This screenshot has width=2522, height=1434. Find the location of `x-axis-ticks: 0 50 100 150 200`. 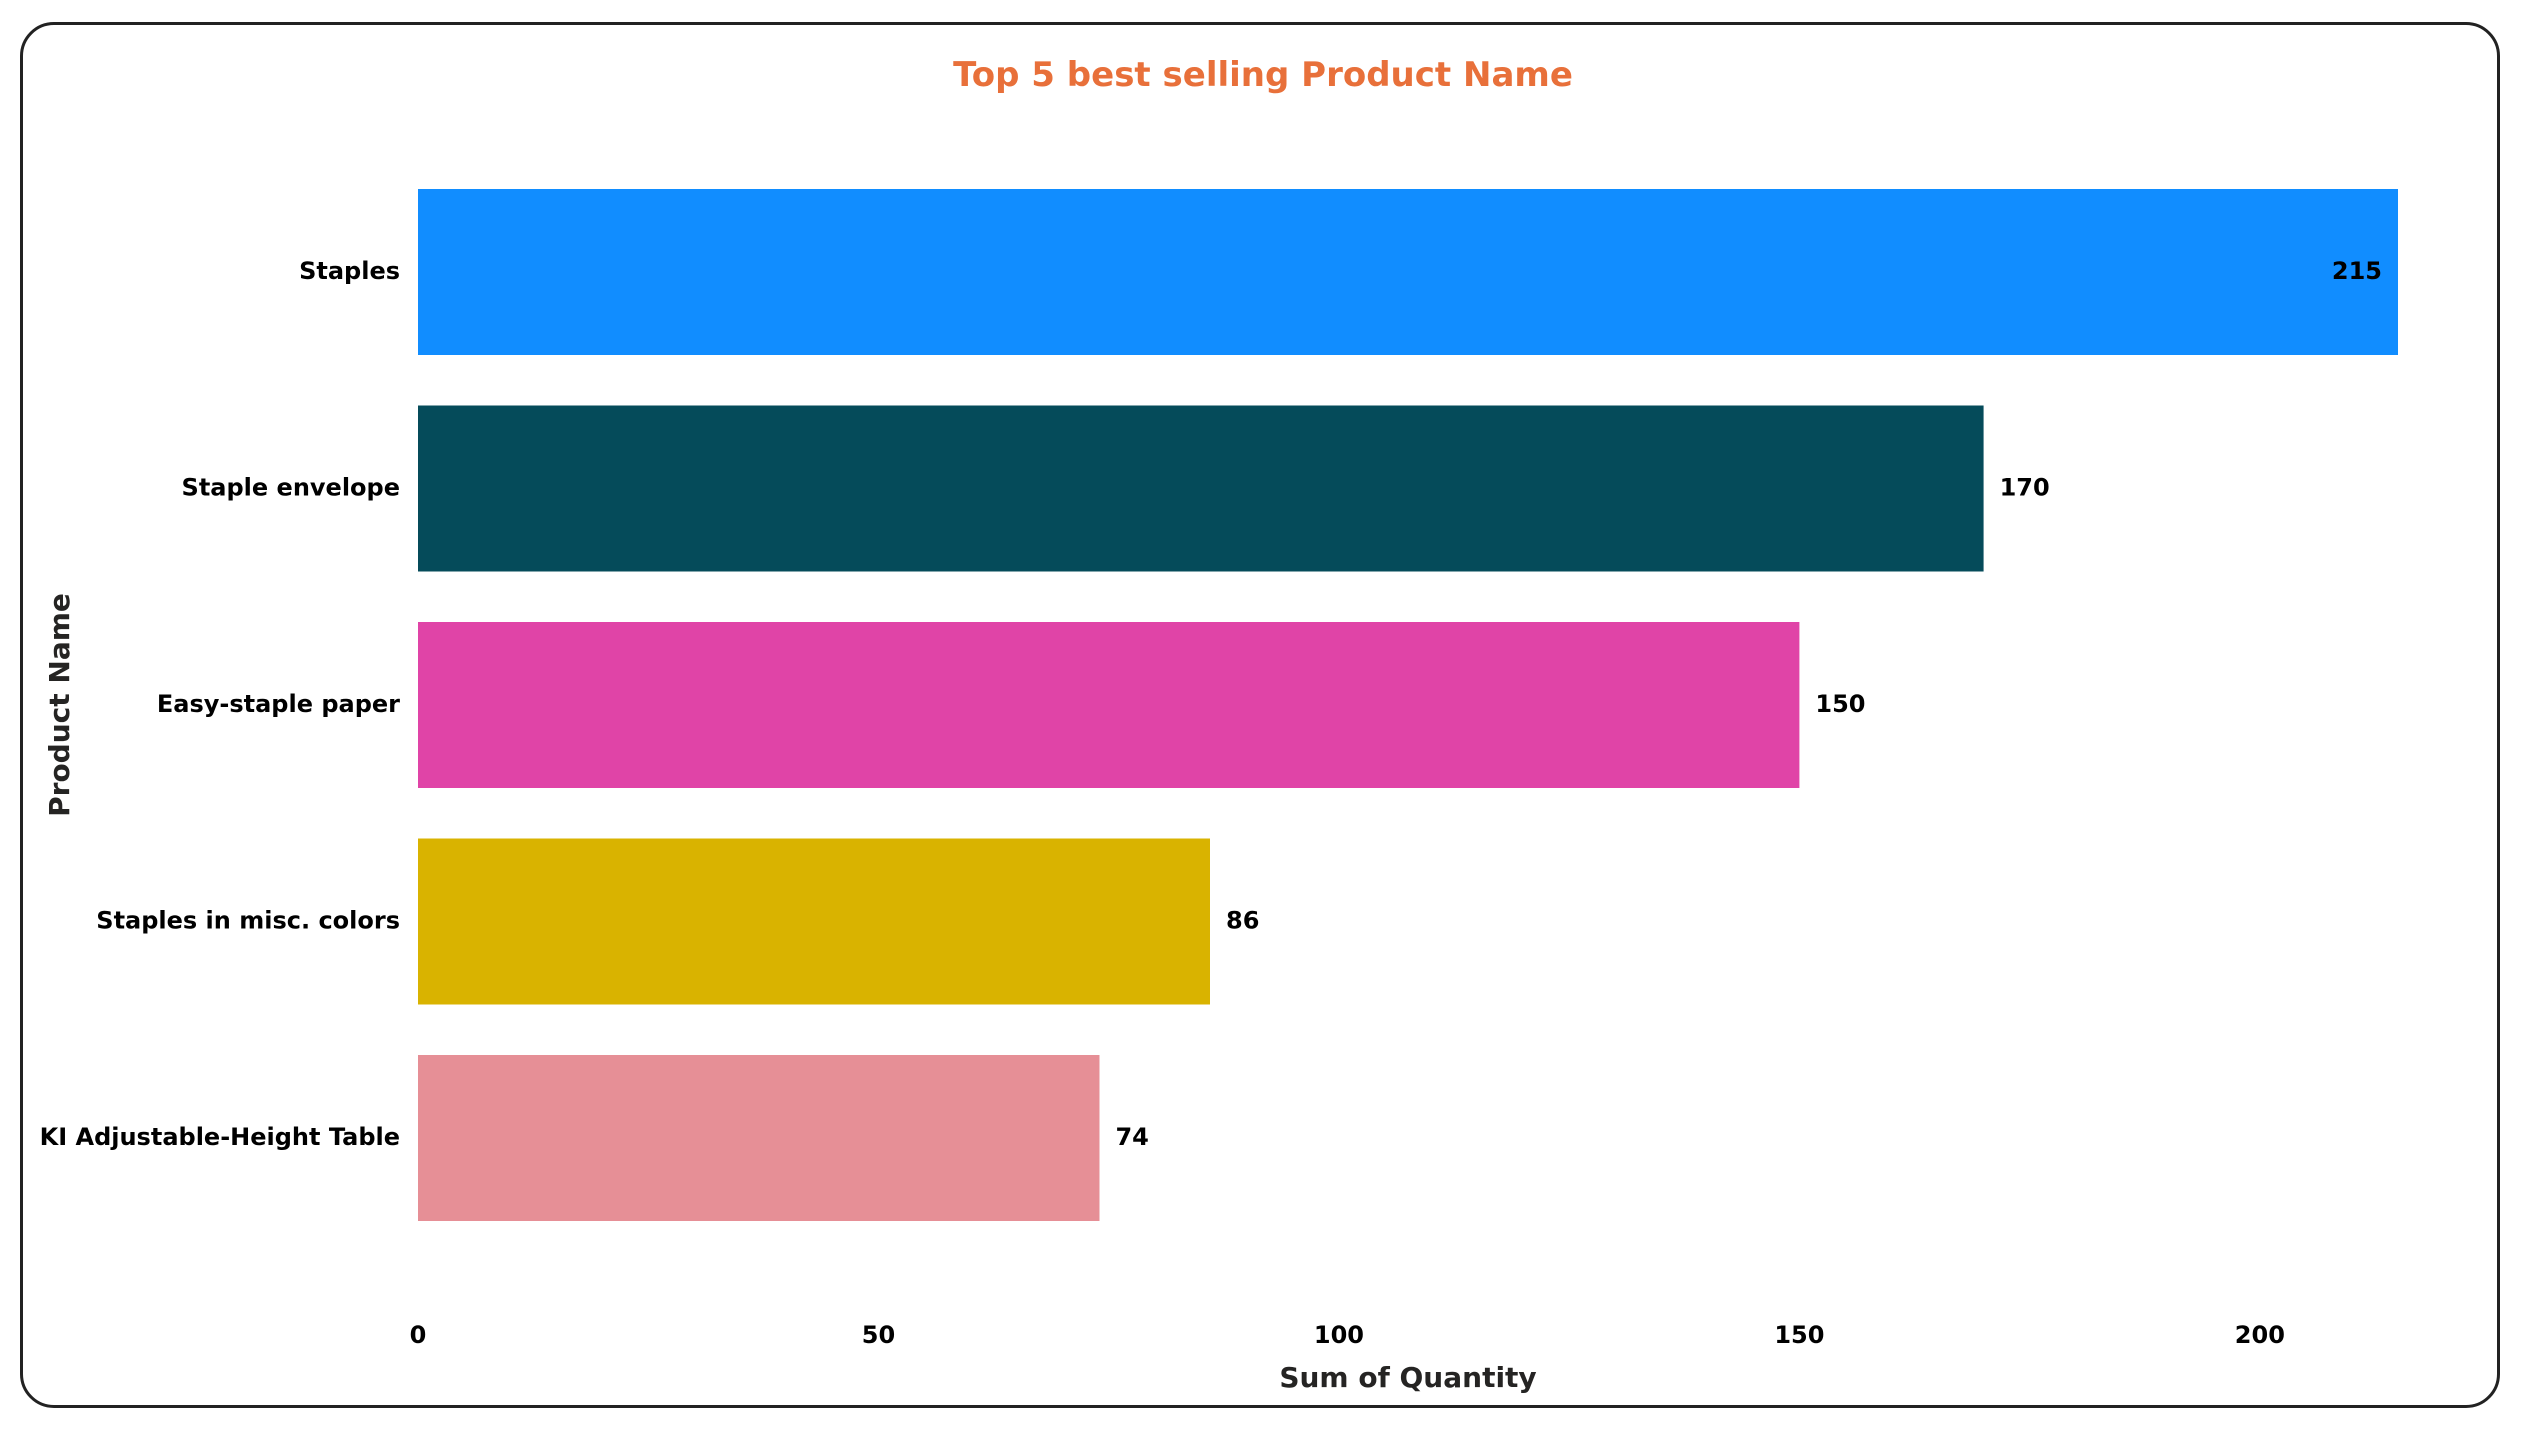

x-axis-ticks: 0 50 100 150 200 is located at coordinates (1347, 1335).